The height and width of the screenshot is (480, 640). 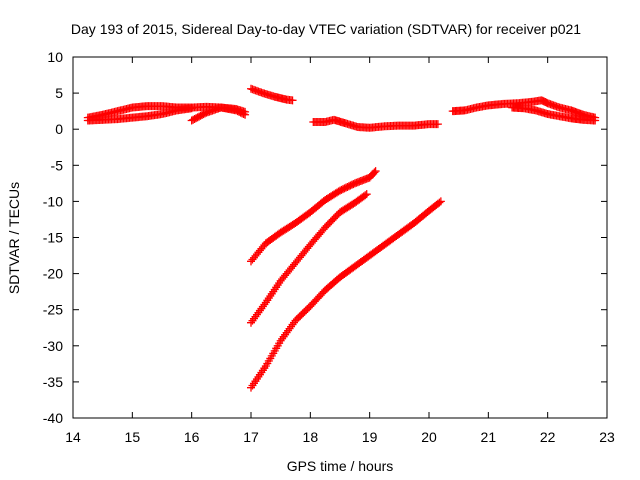 What do you see at coordinates (57, 165) in the screenshot?
I see `y-tick-label: -5` at bounding box center [57, 165].